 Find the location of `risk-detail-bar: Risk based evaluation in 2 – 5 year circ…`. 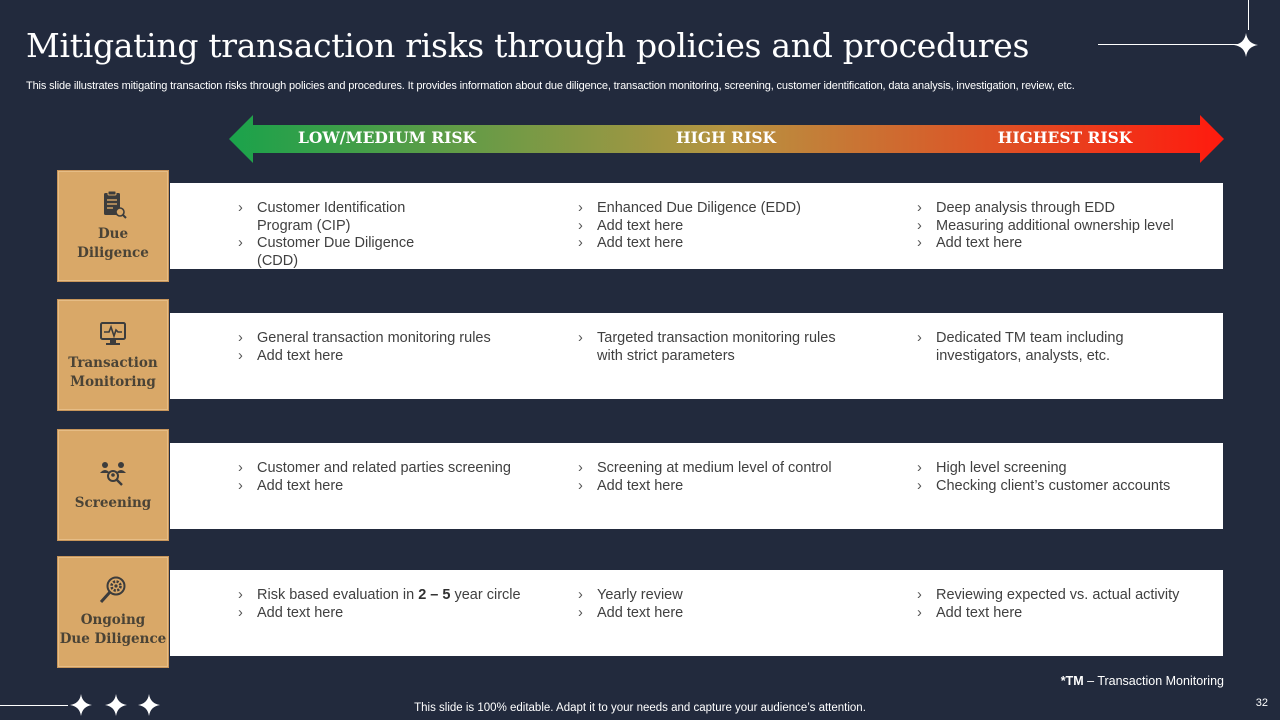

risk-detail-bar: Risk based evaluation in 2 – 5 year circ… is located at coordinates (696, 613).